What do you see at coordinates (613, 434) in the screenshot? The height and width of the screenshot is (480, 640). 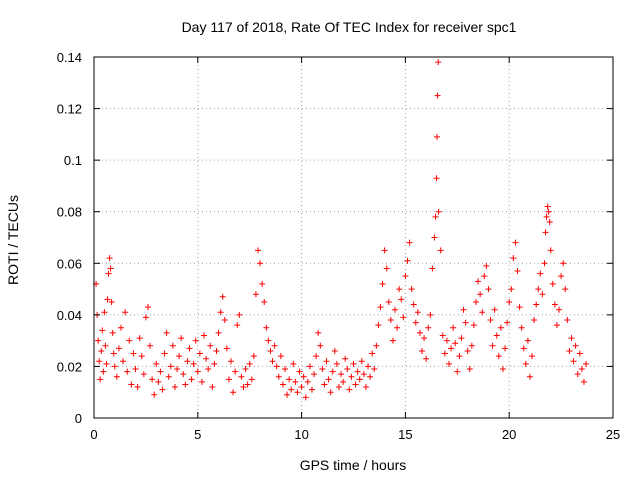 I see `x-tick-label: 25` at bounding box center [613, 434].